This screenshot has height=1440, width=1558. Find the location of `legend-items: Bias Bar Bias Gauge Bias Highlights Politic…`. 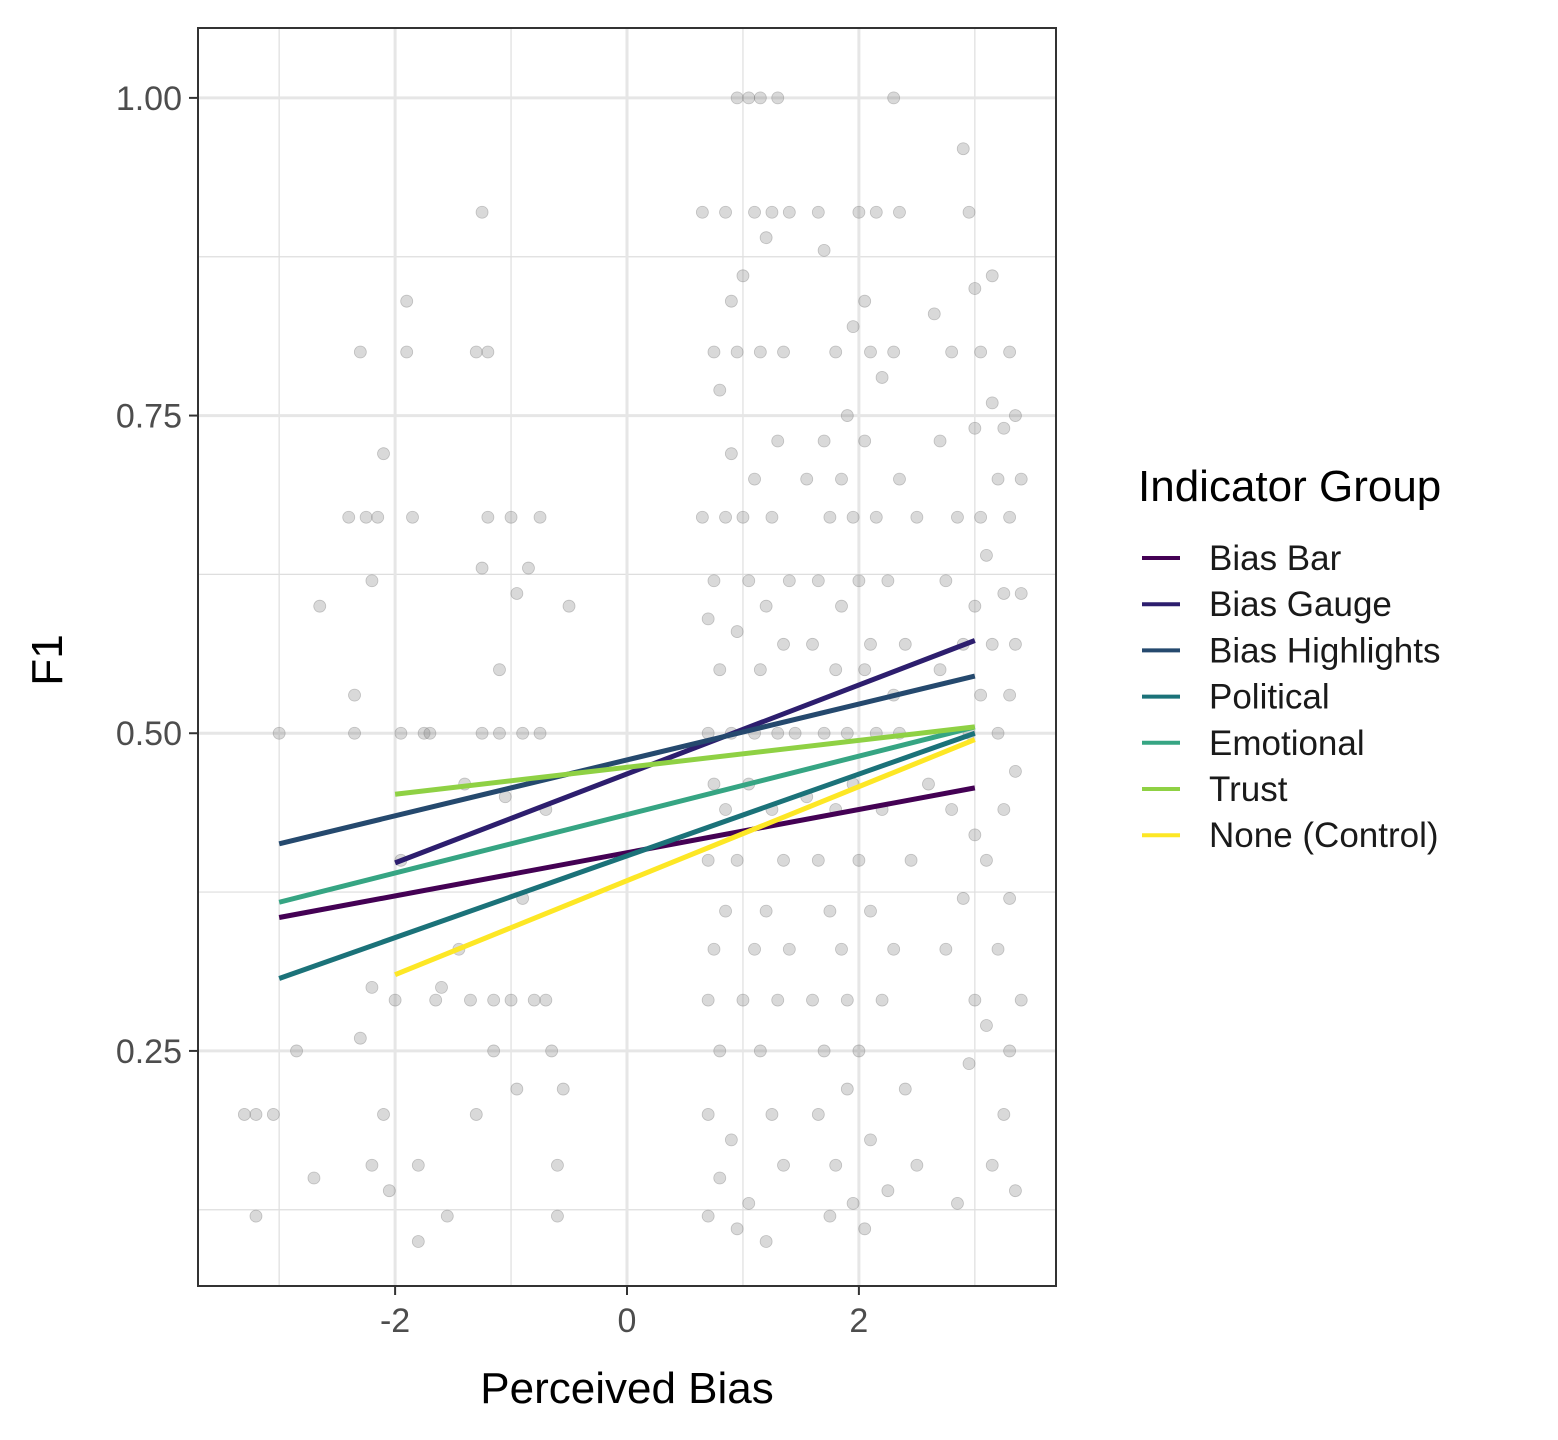

legend-items: Bias Bar Bias Gauge Bias Highlights Politic… is located at coordinates (1291, 697).